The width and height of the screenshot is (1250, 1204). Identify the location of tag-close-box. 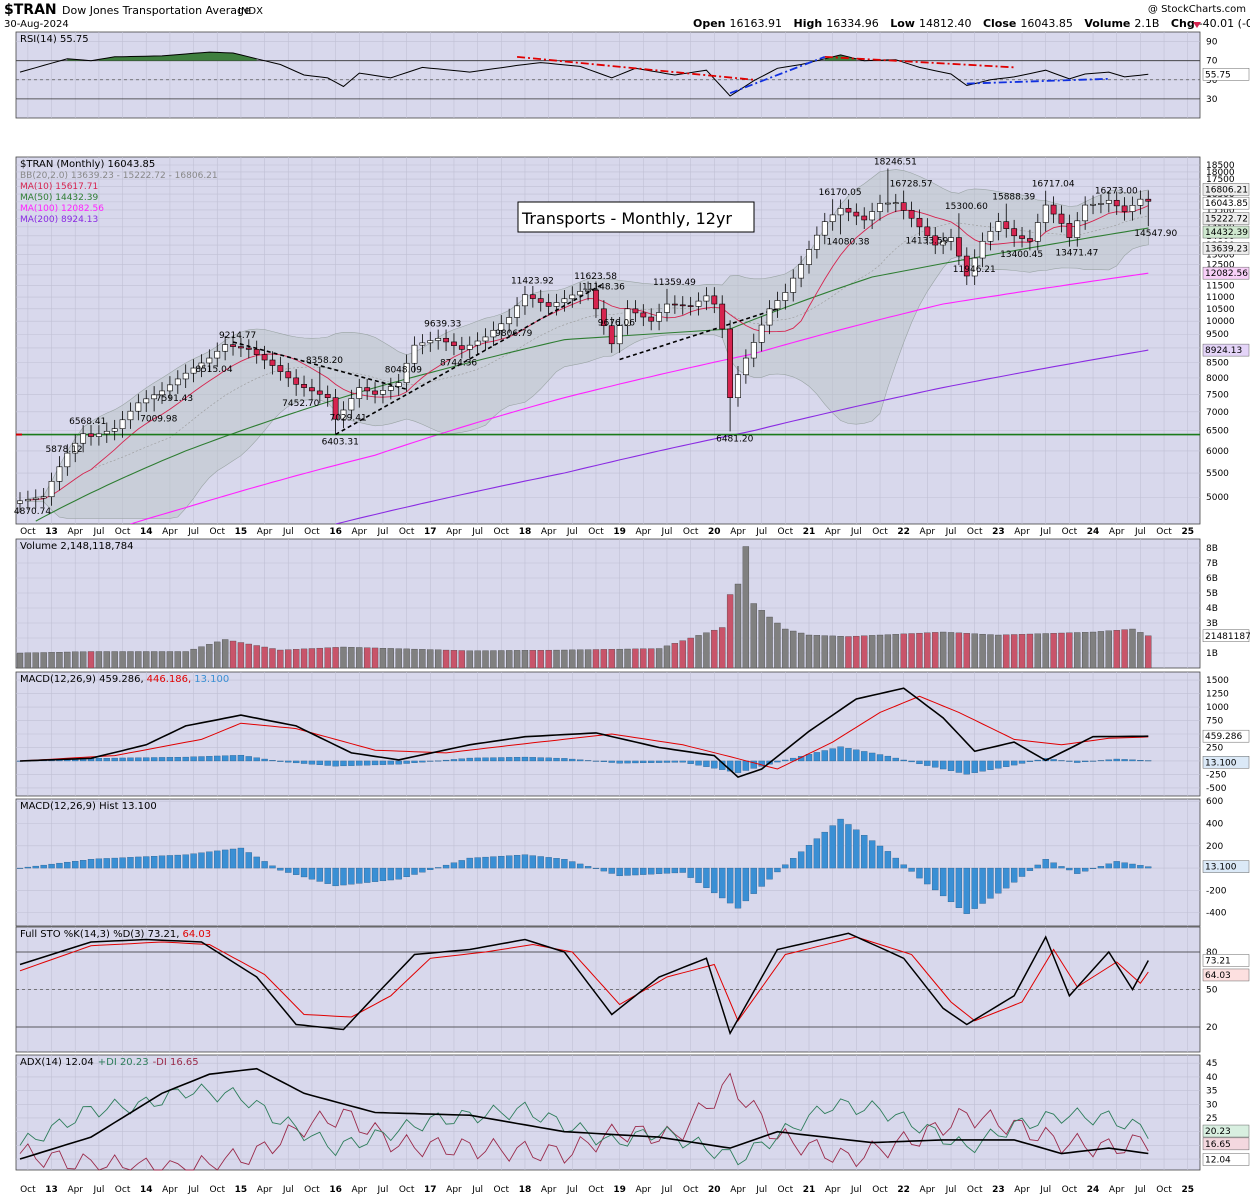
(1226, 203).